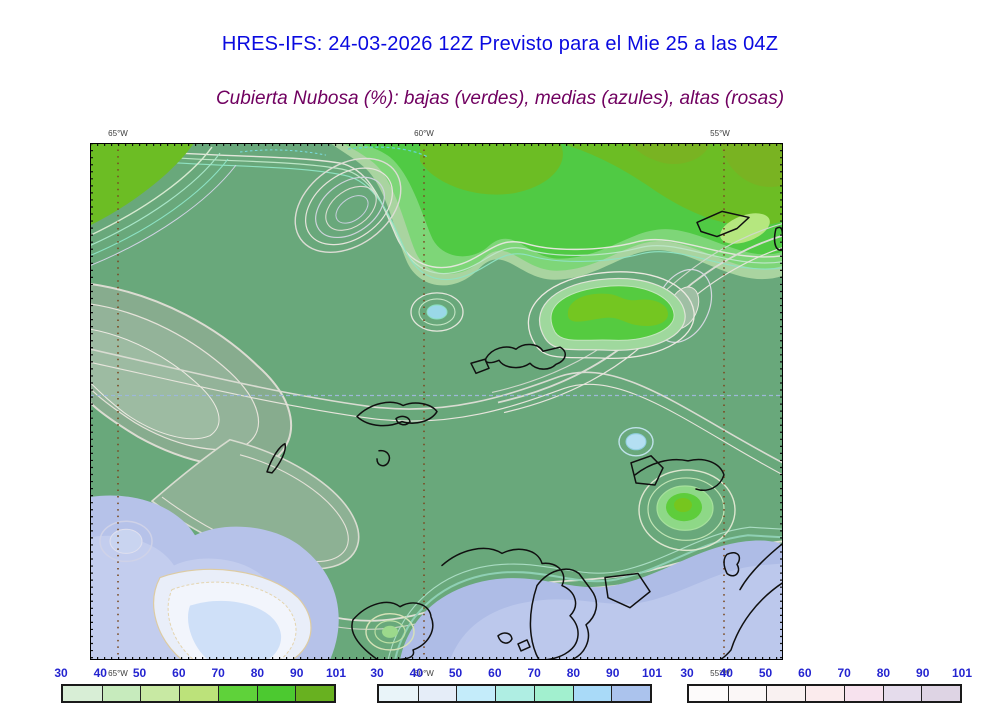  What do you see at coordinates (687, 673) in the screenshot?
I see `high-clouds-colorbar-tick-30: 30` at bounding box center [687, 673].